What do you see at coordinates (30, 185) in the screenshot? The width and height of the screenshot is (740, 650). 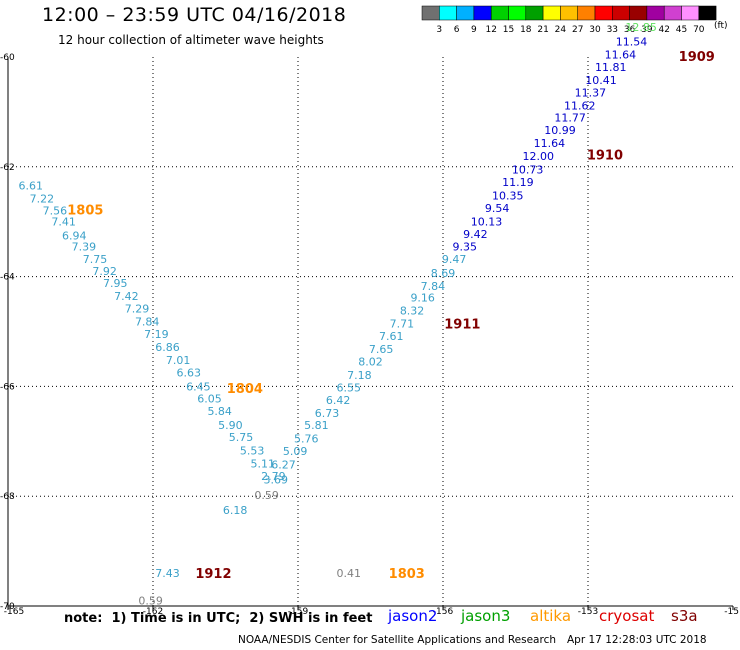 I see `wave-height-label: 6.61` at bounding box center [30, 185].